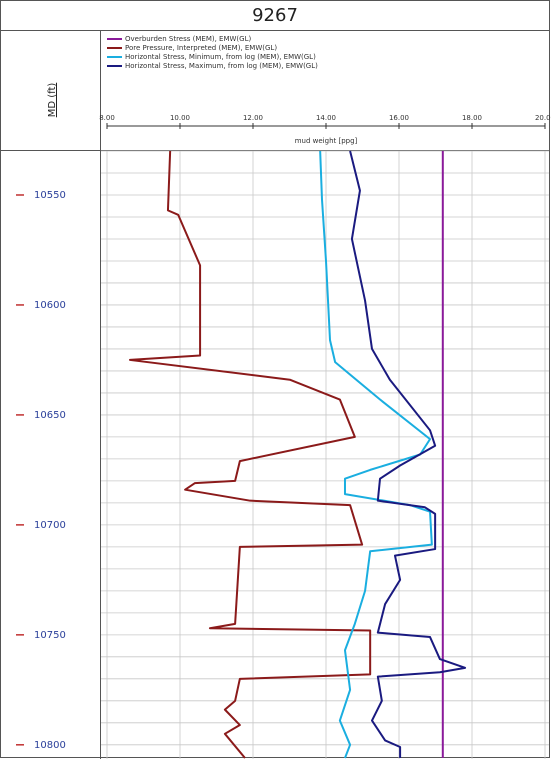  Describe the element at coordinates (50, 635) in the screenshot. I see `y-tick-label: 10750` at that location.